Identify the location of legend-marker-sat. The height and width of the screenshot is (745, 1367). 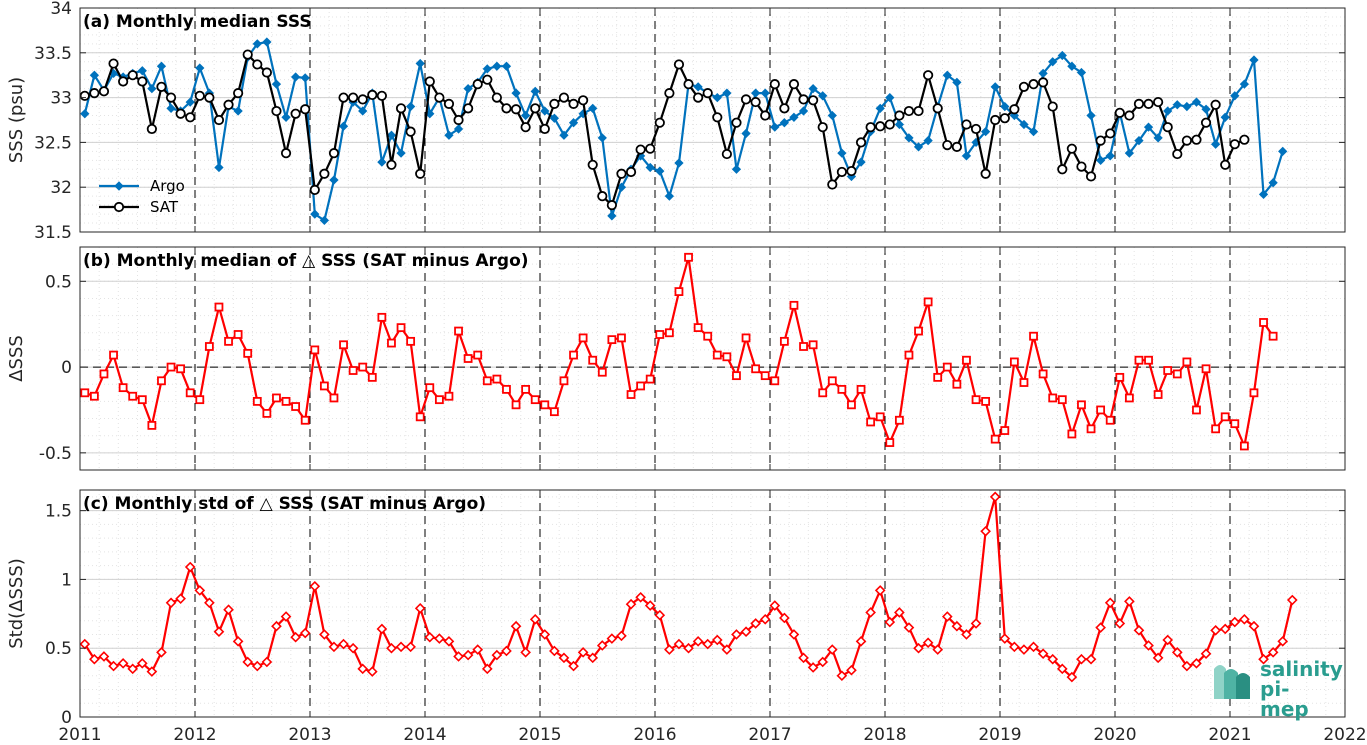
(119, 207).